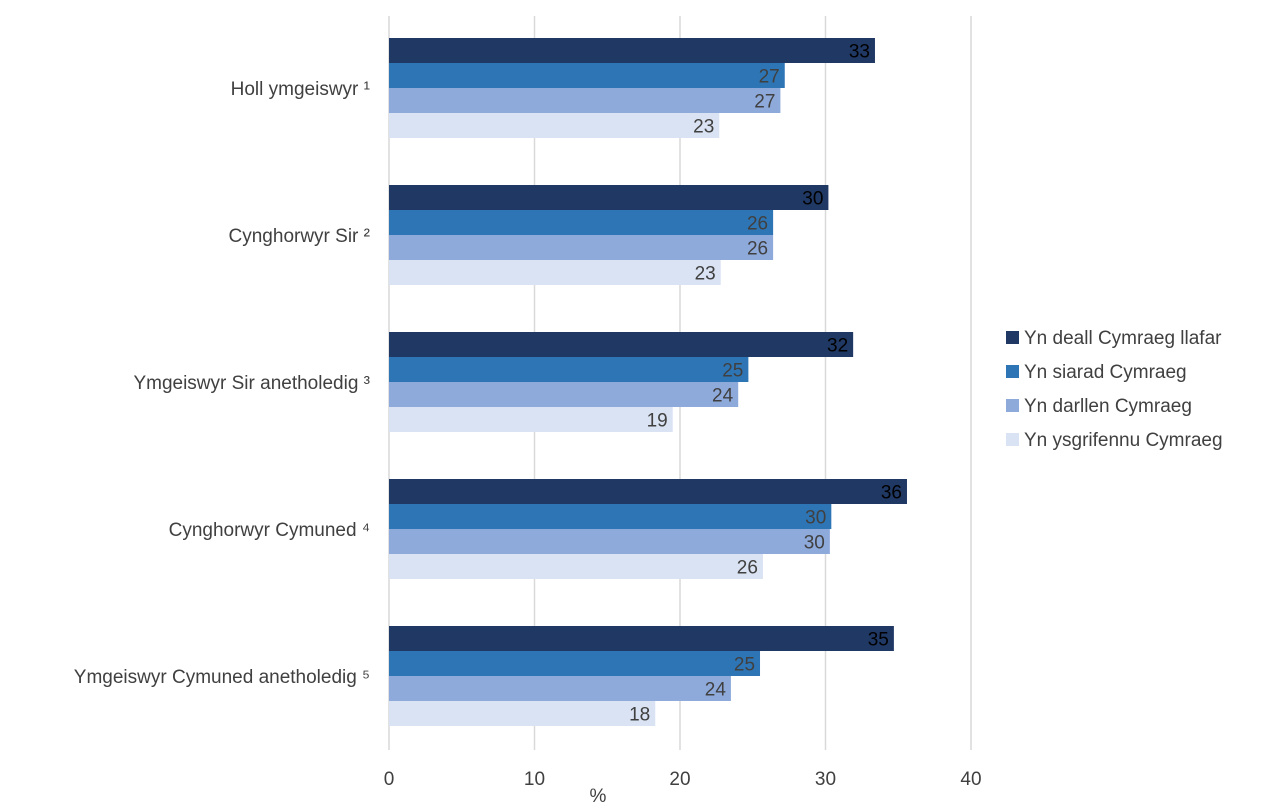 Image resolution: width=1282 pixels, height=810 pixels. What do you see at coordinates (837, 346) in the screenshot?
I see `bar-value-label: 32` at bounding box center [837, 346].